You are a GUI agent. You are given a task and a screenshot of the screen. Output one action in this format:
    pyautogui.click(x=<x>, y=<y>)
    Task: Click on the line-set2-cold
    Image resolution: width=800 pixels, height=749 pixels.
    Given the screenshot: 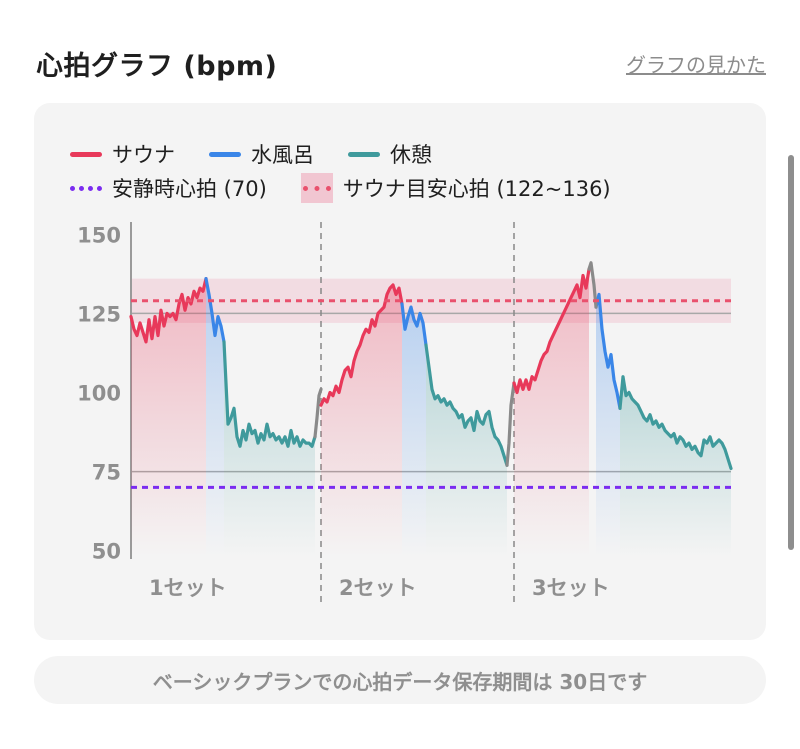 What is the action you would take?
    pyautogui.click(x=414, y=324)
    